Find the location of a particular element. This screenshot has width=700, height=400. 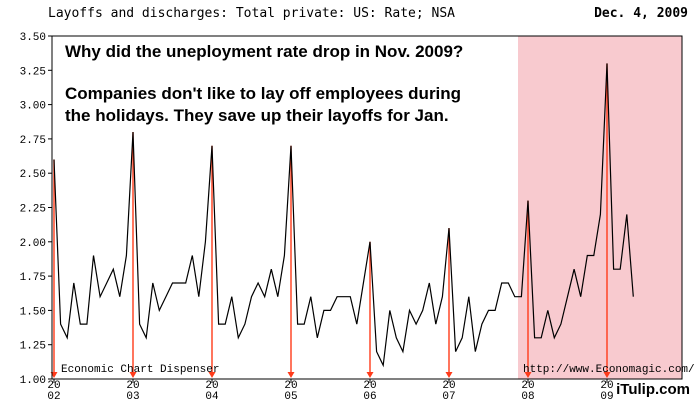

chart-date: Dec. 4, 2009 is located at coordinates (641, 13).